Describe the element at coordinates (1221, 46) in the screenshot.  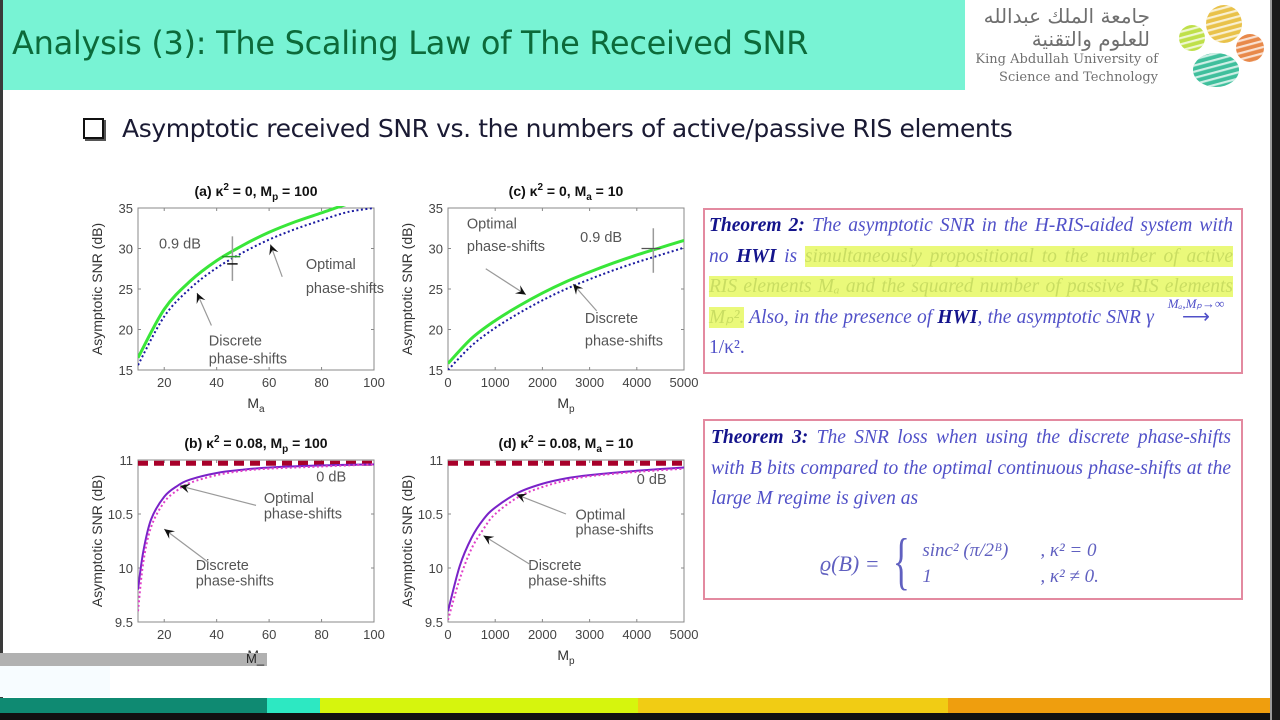
I see `kaust-emblem-icon` at that location.